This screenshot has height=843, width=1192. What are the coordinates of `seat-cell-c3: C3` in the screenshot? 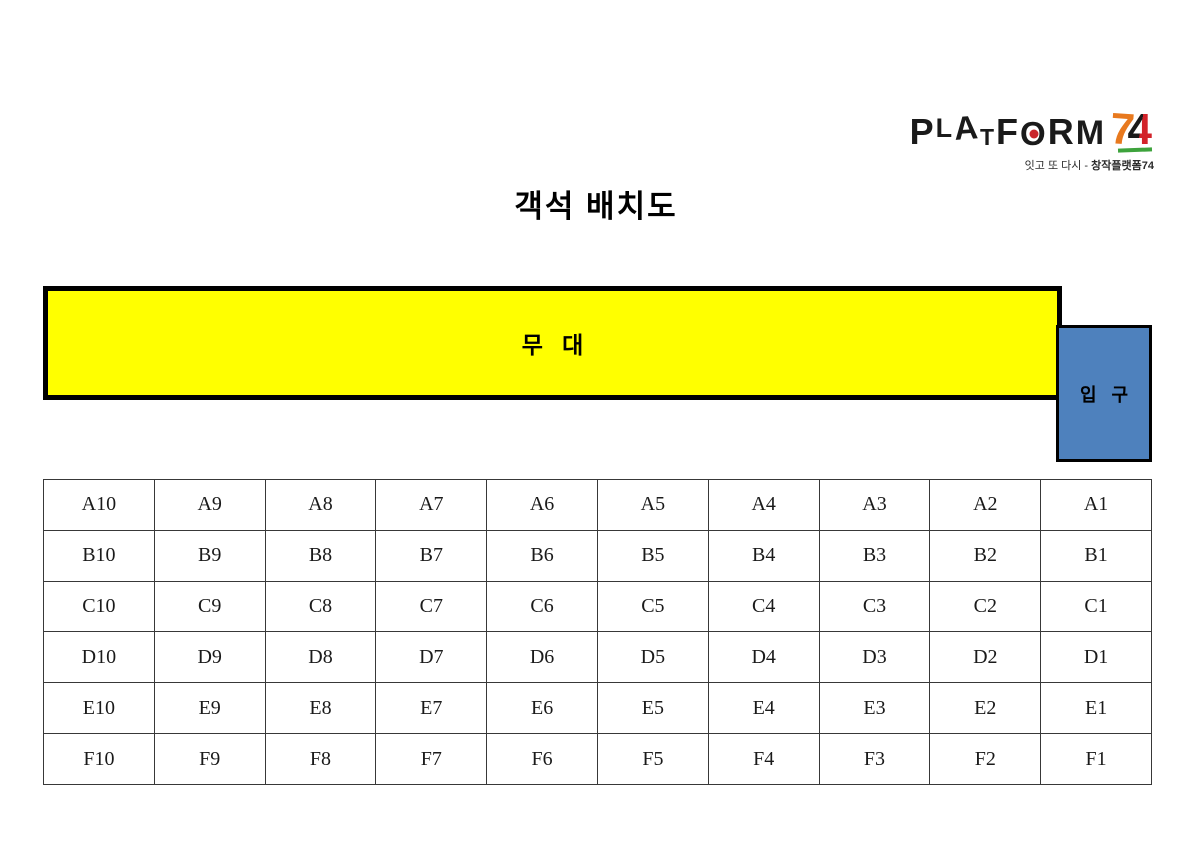 It's located at (875, 607).